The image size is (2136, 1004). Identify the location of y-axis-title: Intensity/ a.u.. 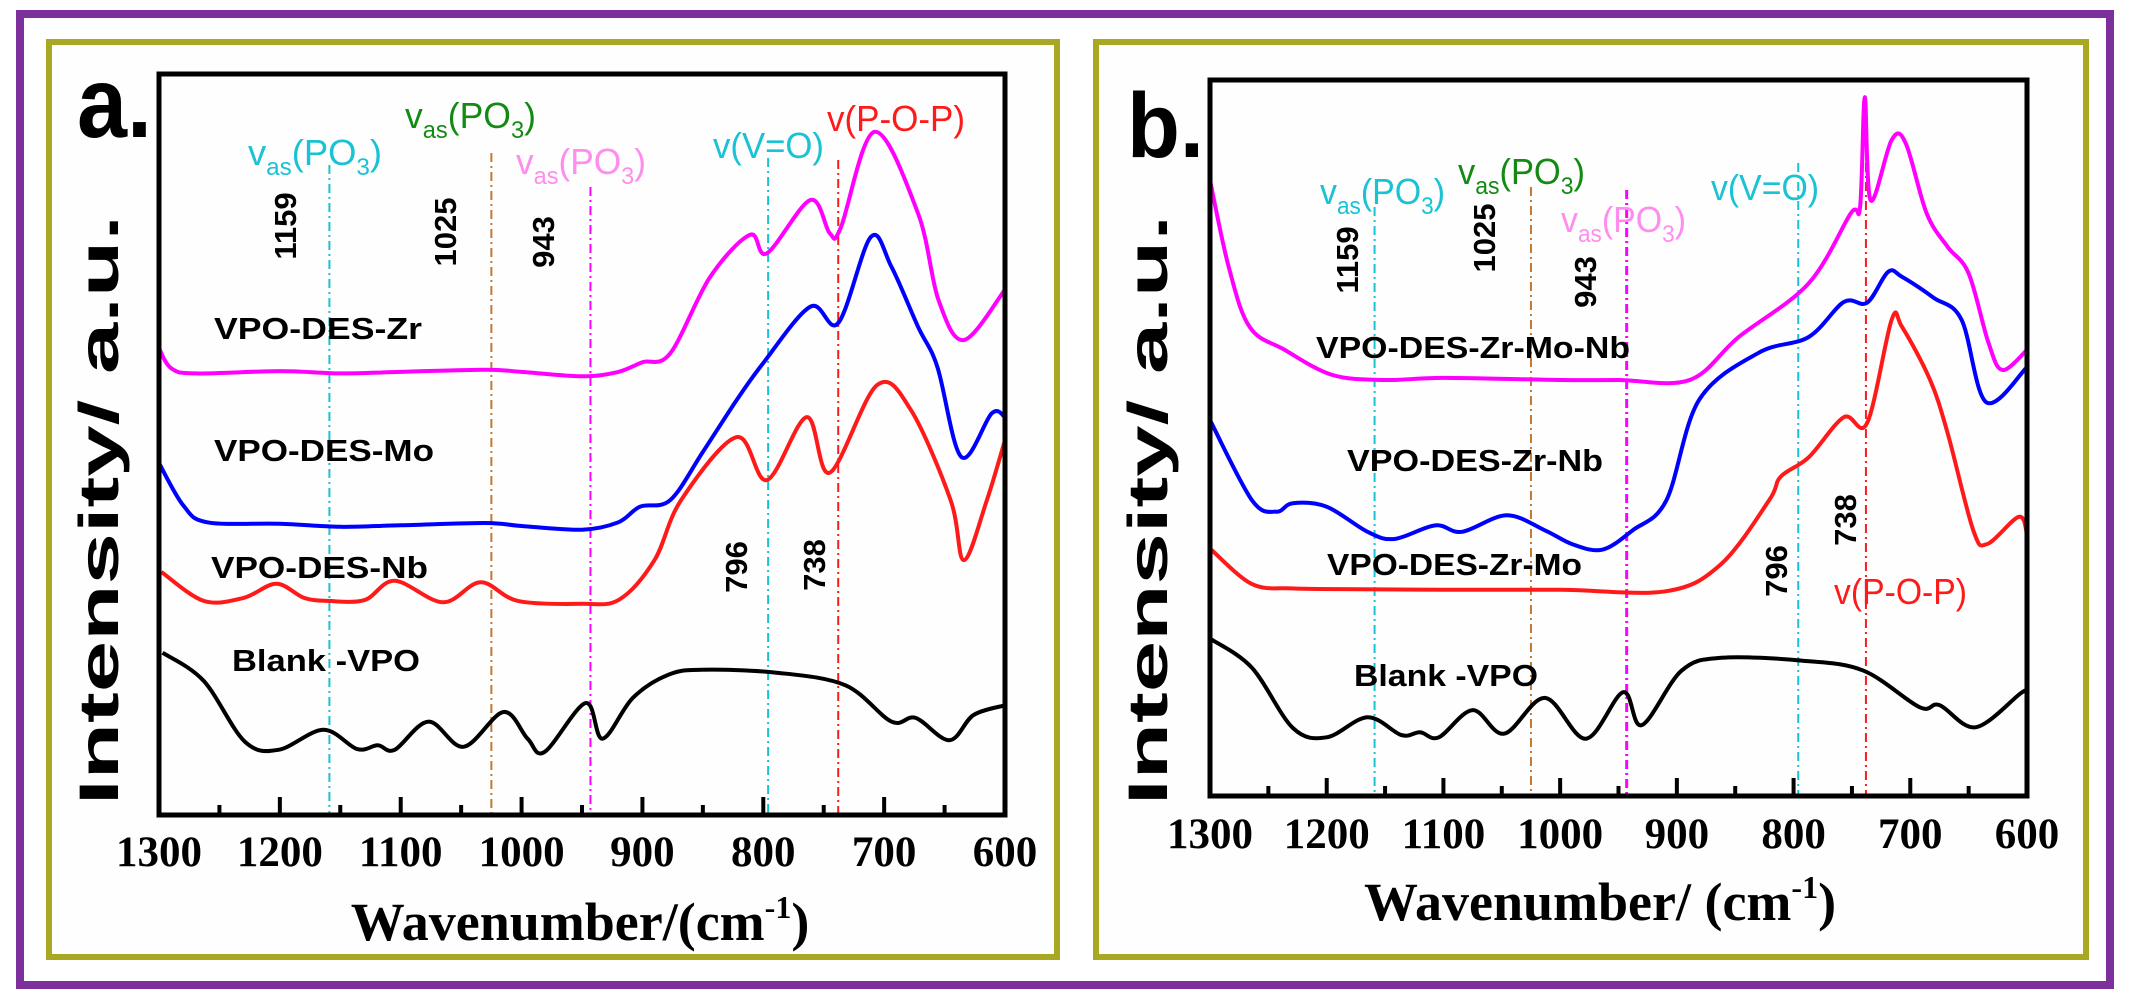
(98, 510).